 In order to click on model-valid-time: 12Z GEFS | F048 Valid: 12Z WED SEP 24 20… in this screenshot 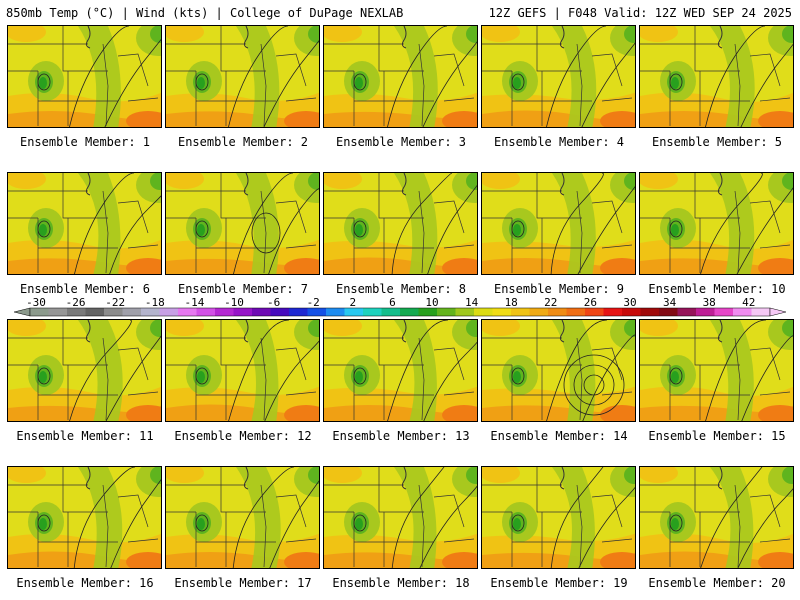, I will do `click(640, 13)`.